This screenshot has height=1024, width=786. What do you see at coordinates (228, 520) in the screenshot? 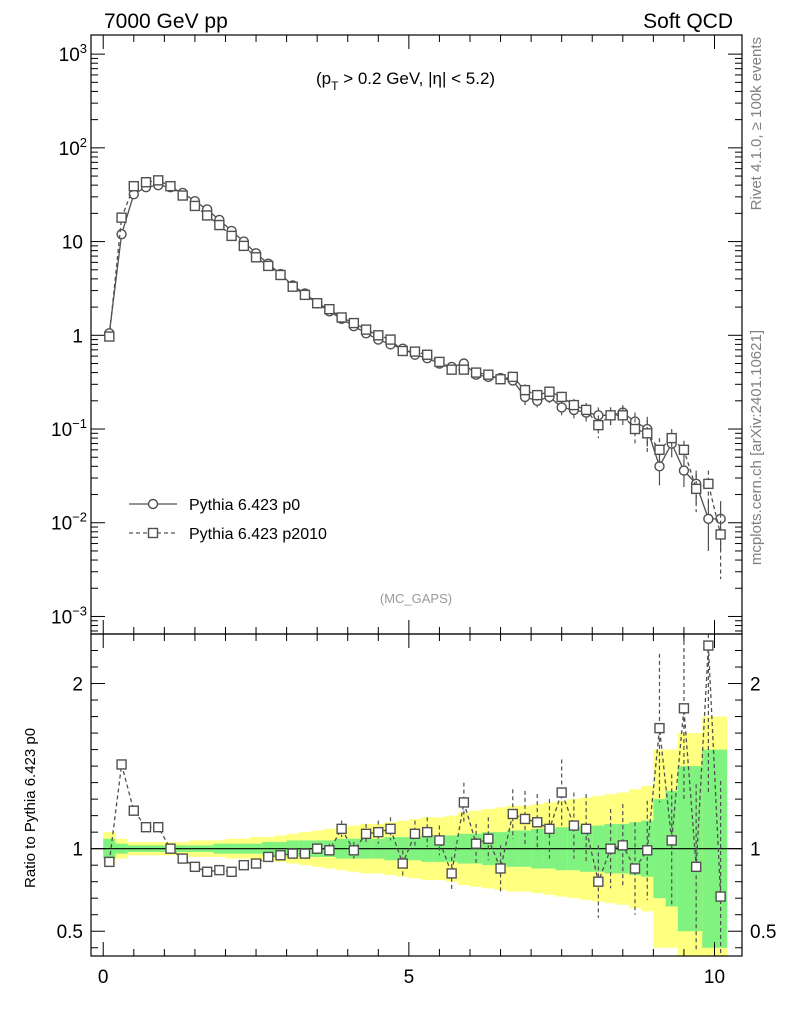
I see `legend: Pythia 6.423 p0 Pythia 6.423 p2010` at bounding box center [228, 520].